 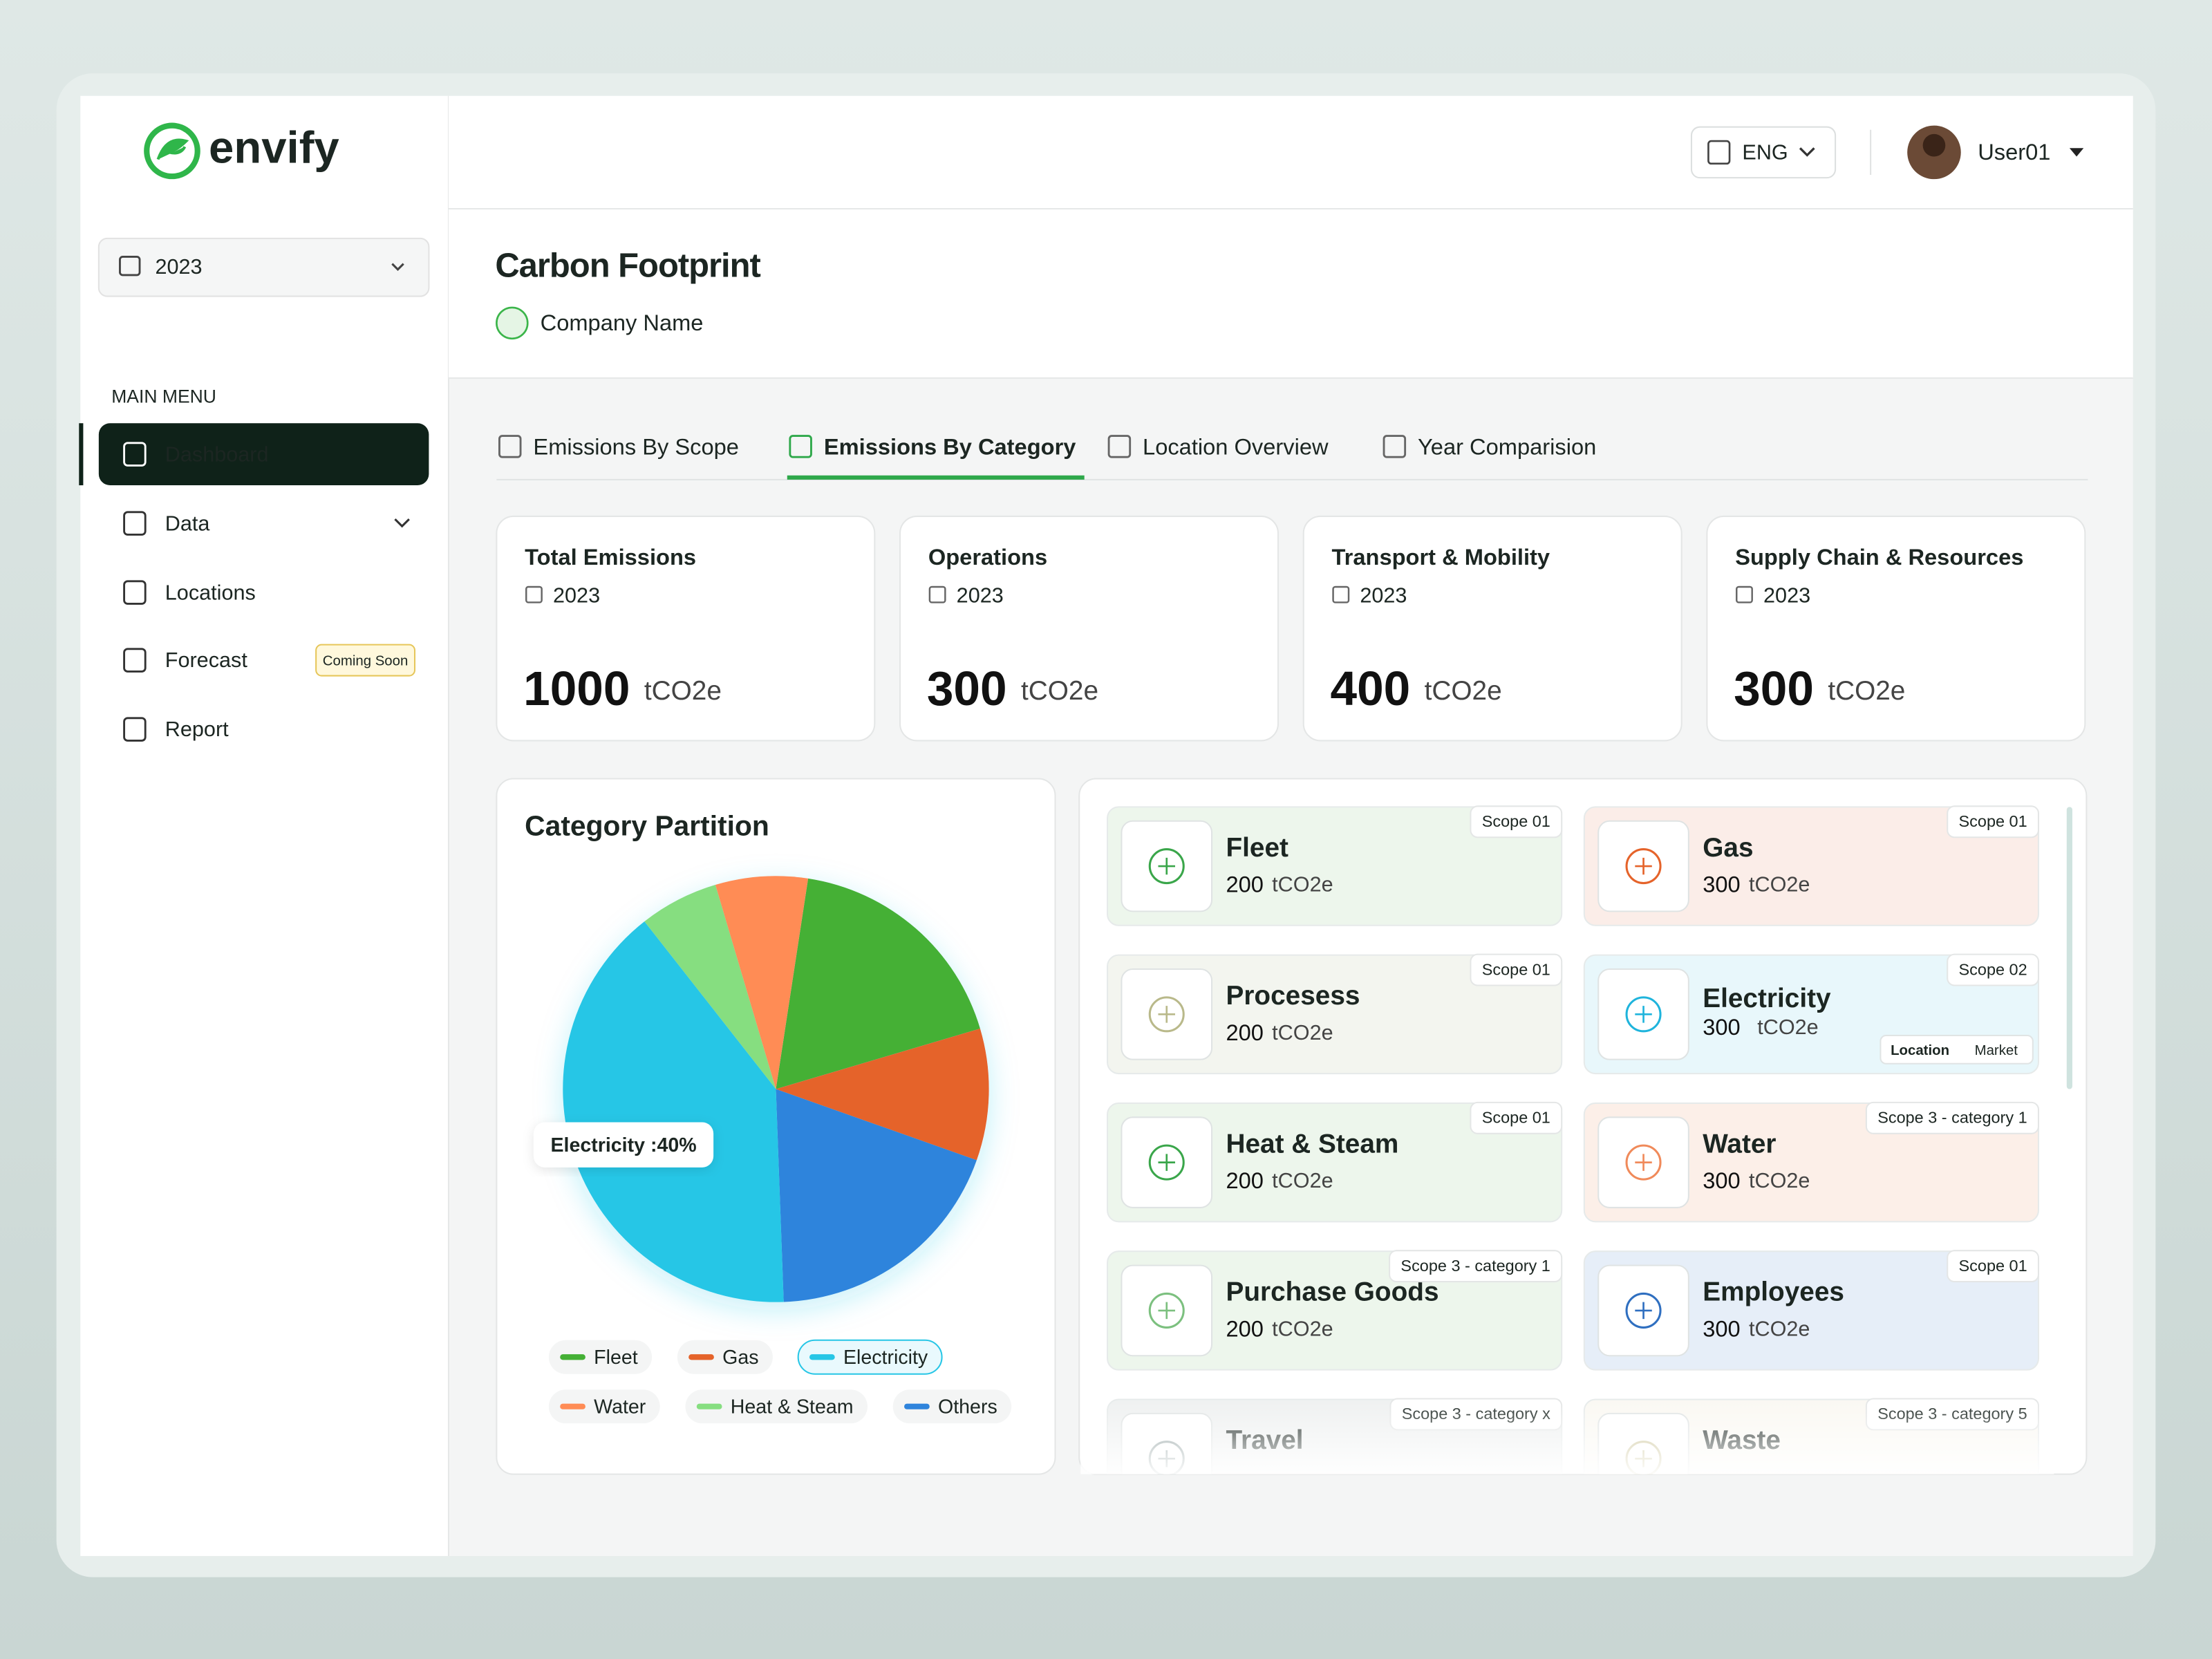 What do you see at coordinates (264, 826) in the screenshot?
I see `sidebar` at bounding box center [264, 826].